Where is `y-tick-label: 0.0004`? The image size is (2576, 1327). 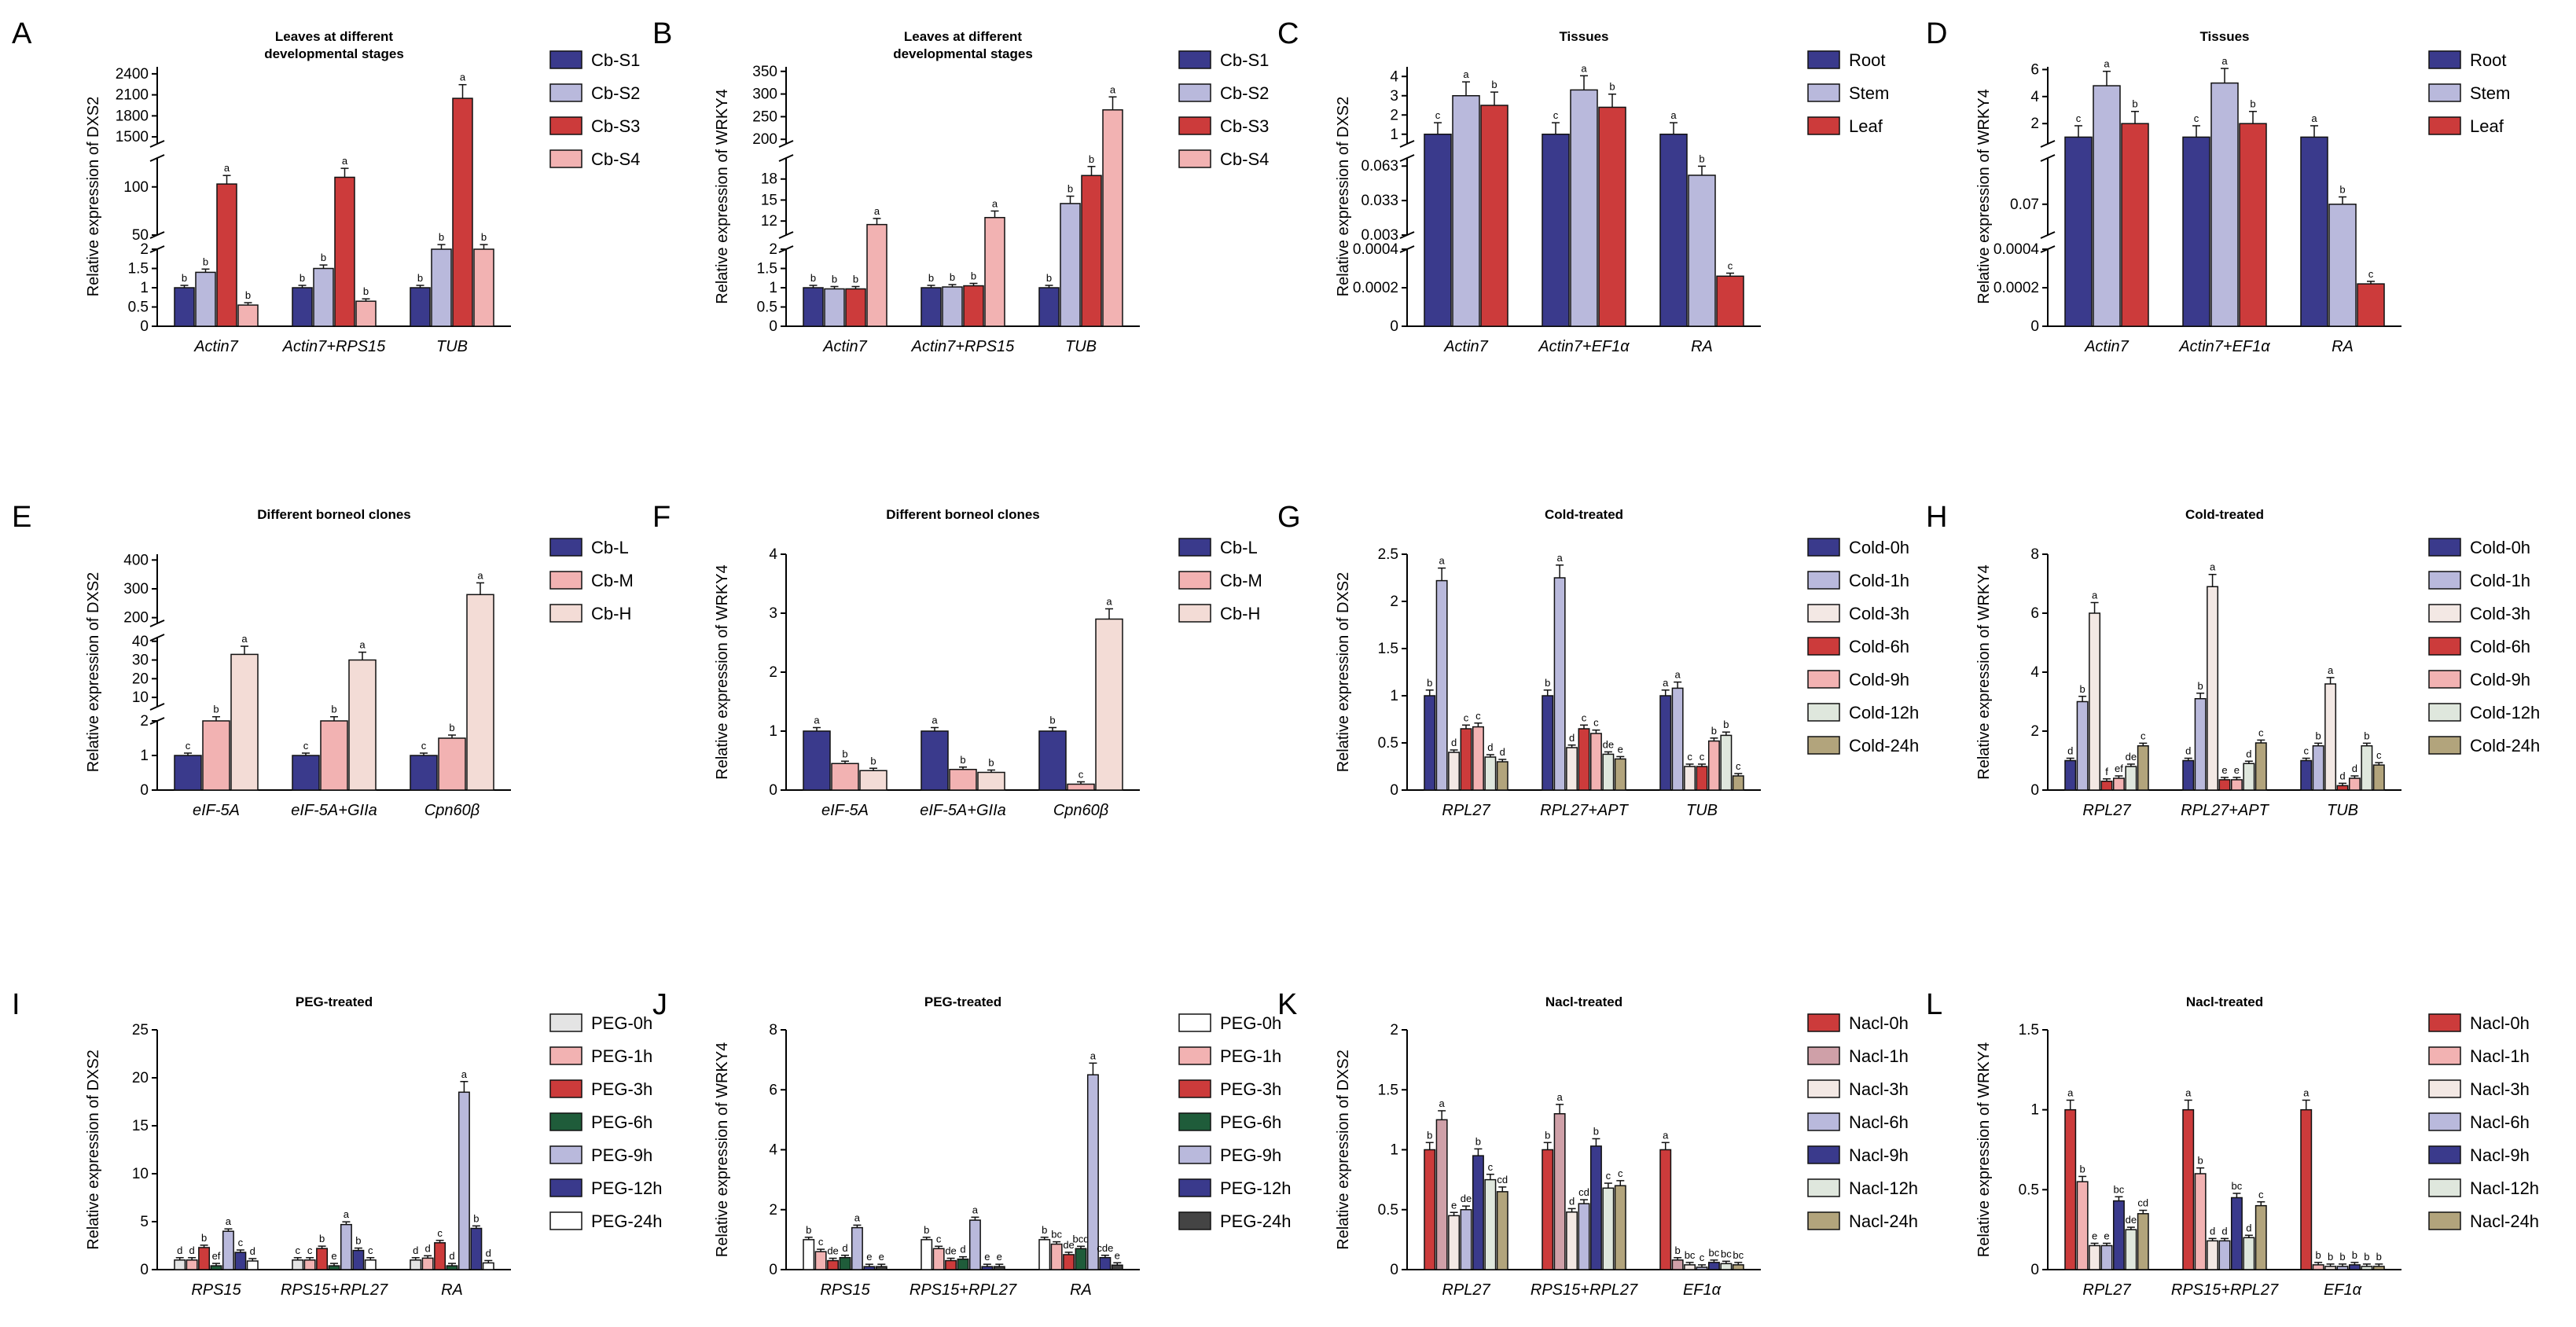 y-tick-label: 0.0004 is located at coordinates (2017, 249).